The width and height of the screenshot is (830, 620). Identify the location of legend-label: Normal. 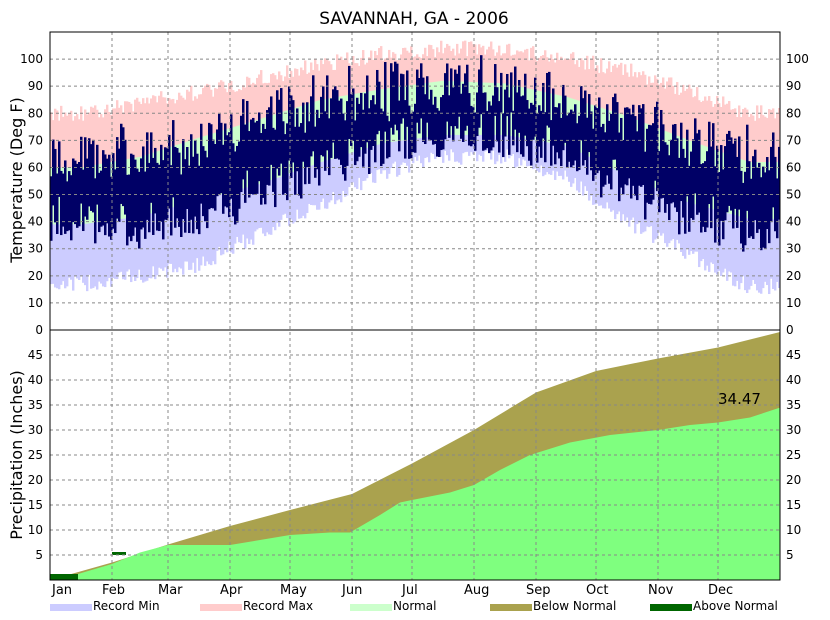
(414, 606).